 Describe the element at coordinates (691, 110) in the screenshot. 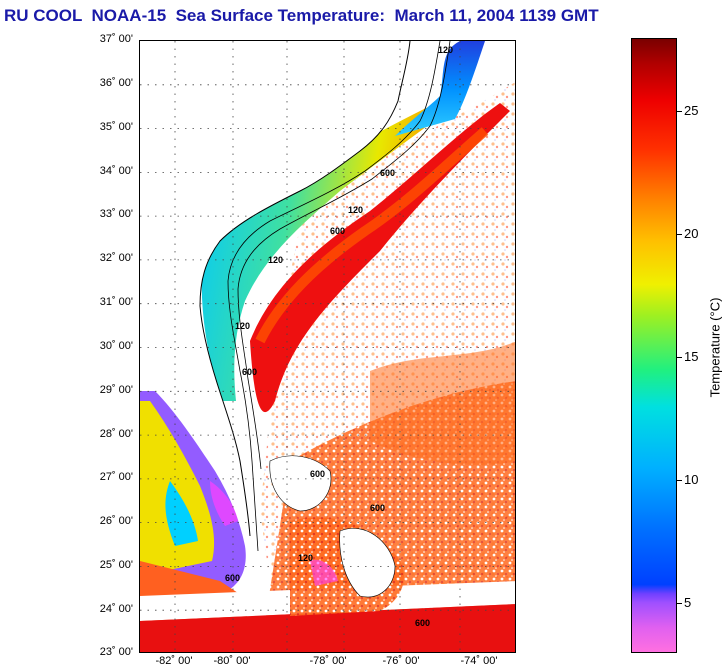

I see `colorbar-tick-label: 25` at that location.